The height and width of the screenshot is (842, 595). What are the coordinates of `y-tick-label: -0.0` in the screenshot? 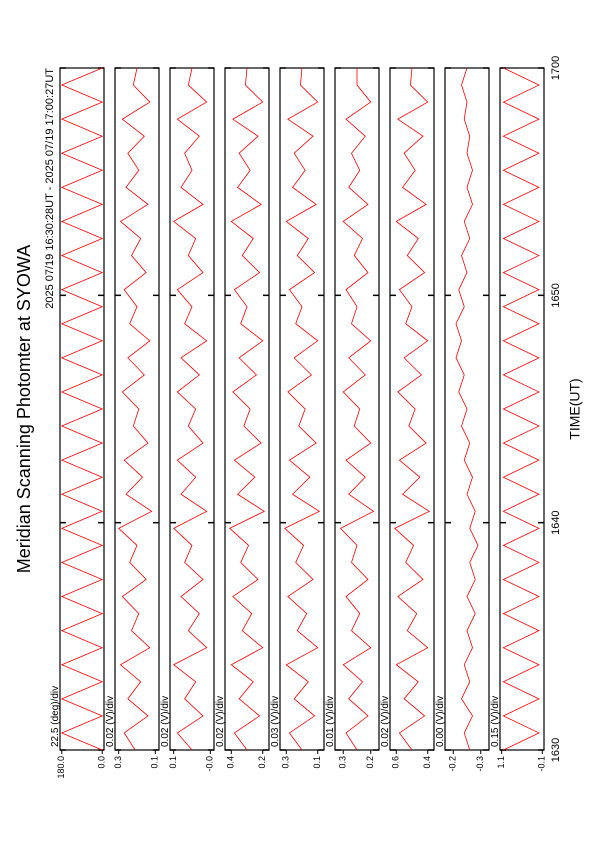 It's located at (210, 764).